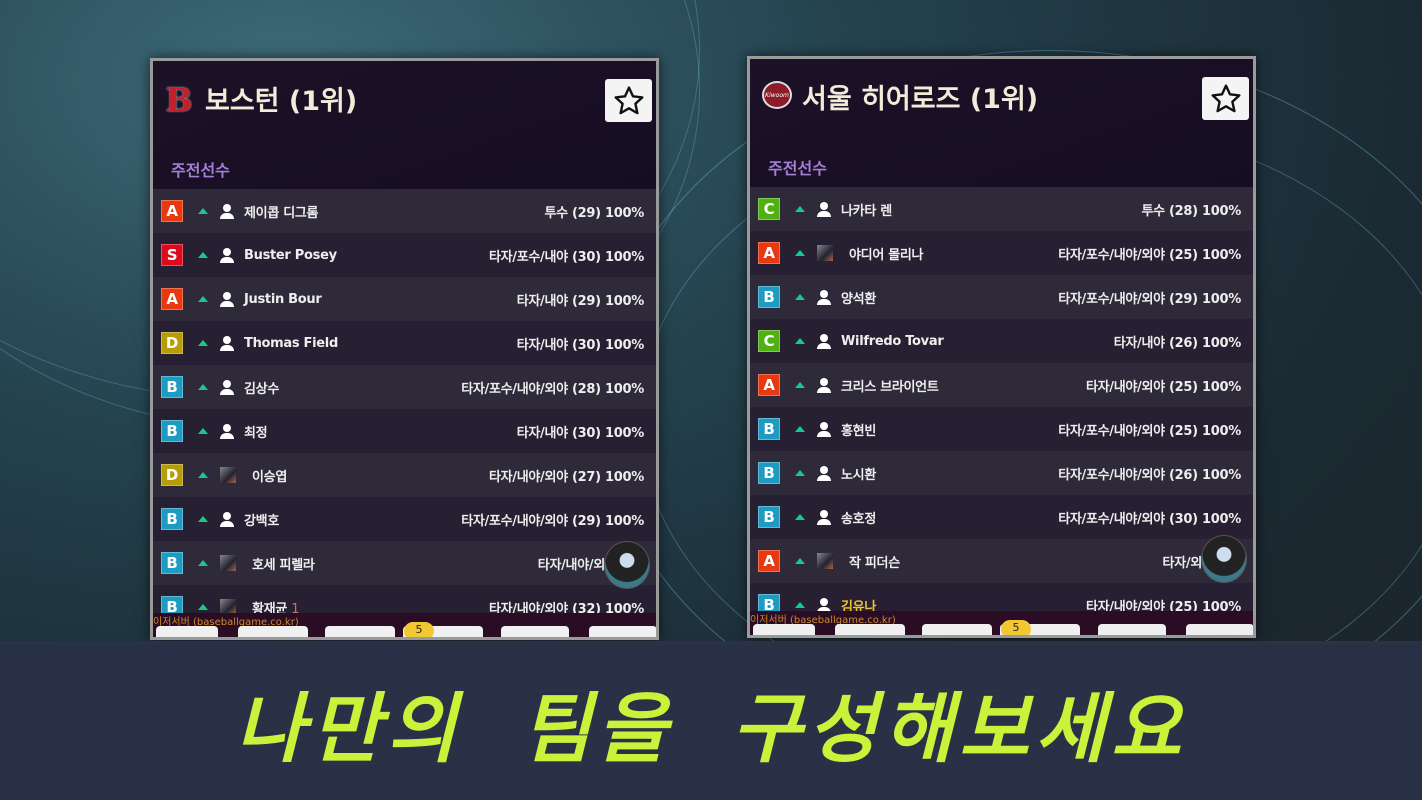  What do you see at coordinates (866, 211) in the screenshot?
I see `player-name: 나카타 렌` at bounding box center [866, 211].